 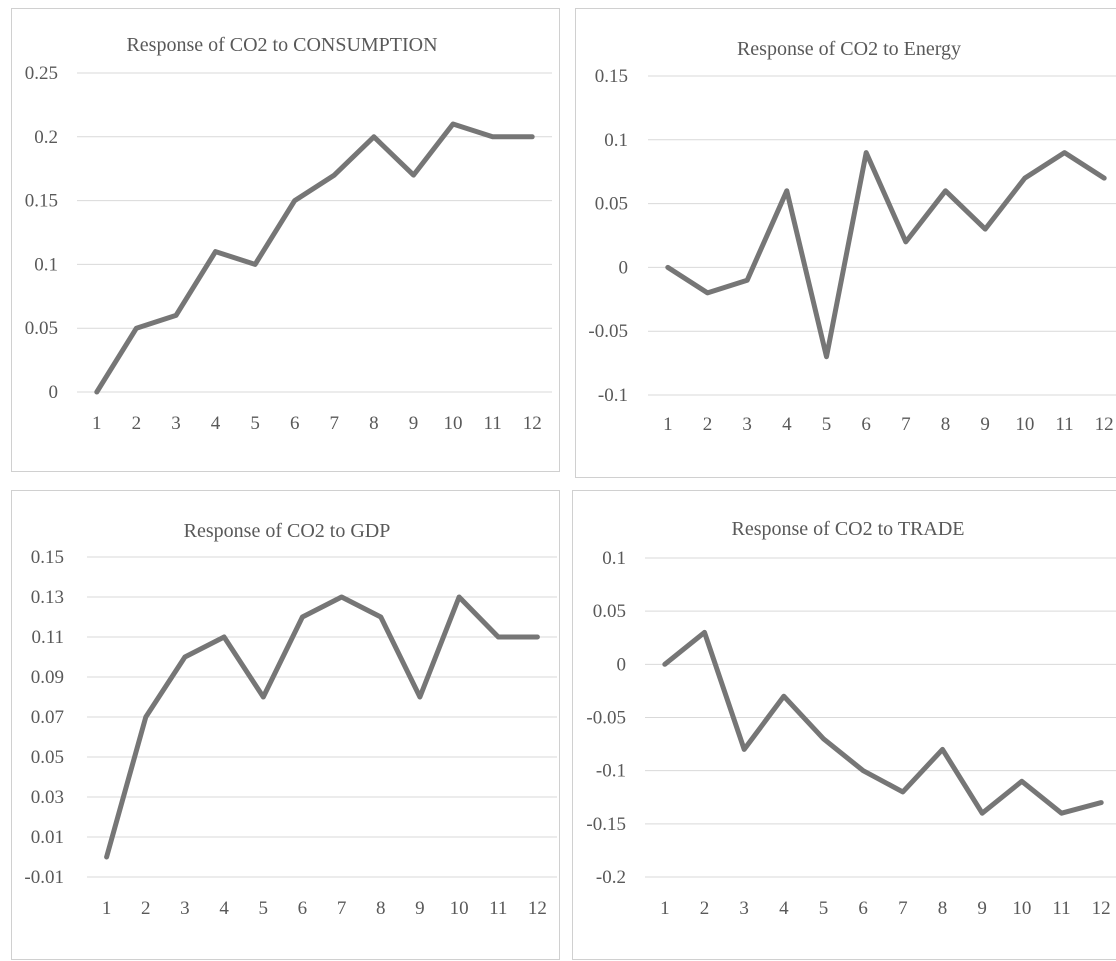 What do you see at coordinates (281, 45) in the screenshot?
I see `chart-title: Response of CO2 to CONSUMPTION` at bounding box center [281, 45].